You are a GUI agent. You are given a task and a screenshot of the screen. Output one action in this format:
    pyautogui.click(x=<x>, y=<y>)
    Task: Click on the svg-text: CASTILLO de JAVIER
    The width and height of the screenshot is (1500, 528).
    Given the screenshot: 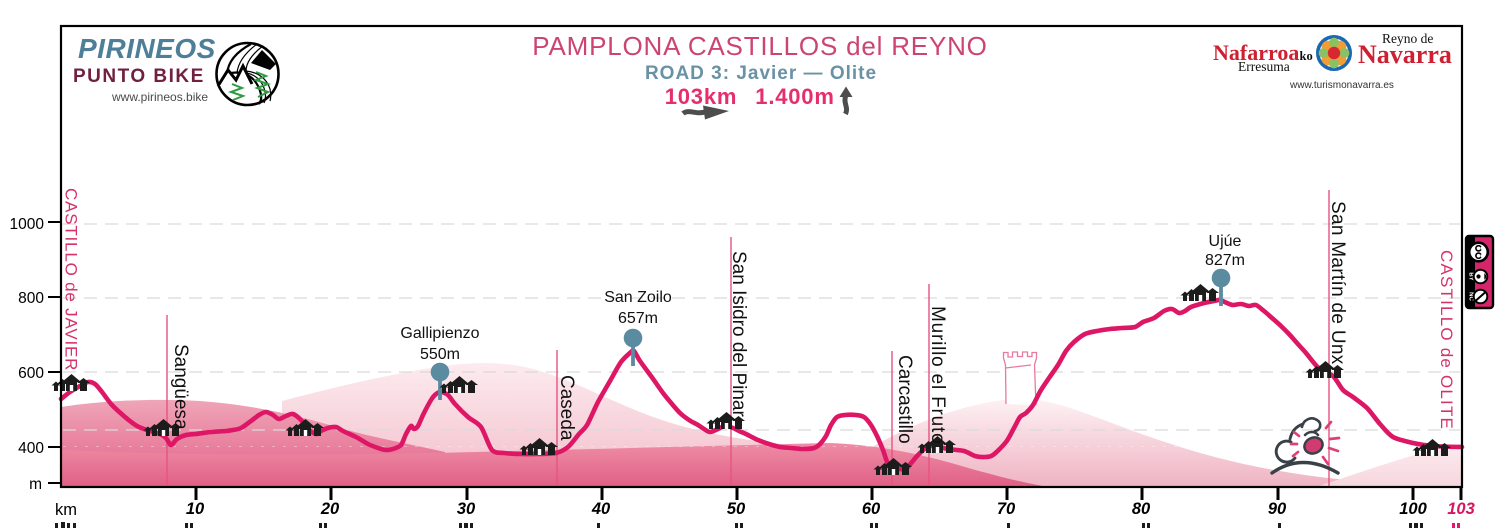 What is the action you would take?
    pyautogui.click(x=71, y=279)
    